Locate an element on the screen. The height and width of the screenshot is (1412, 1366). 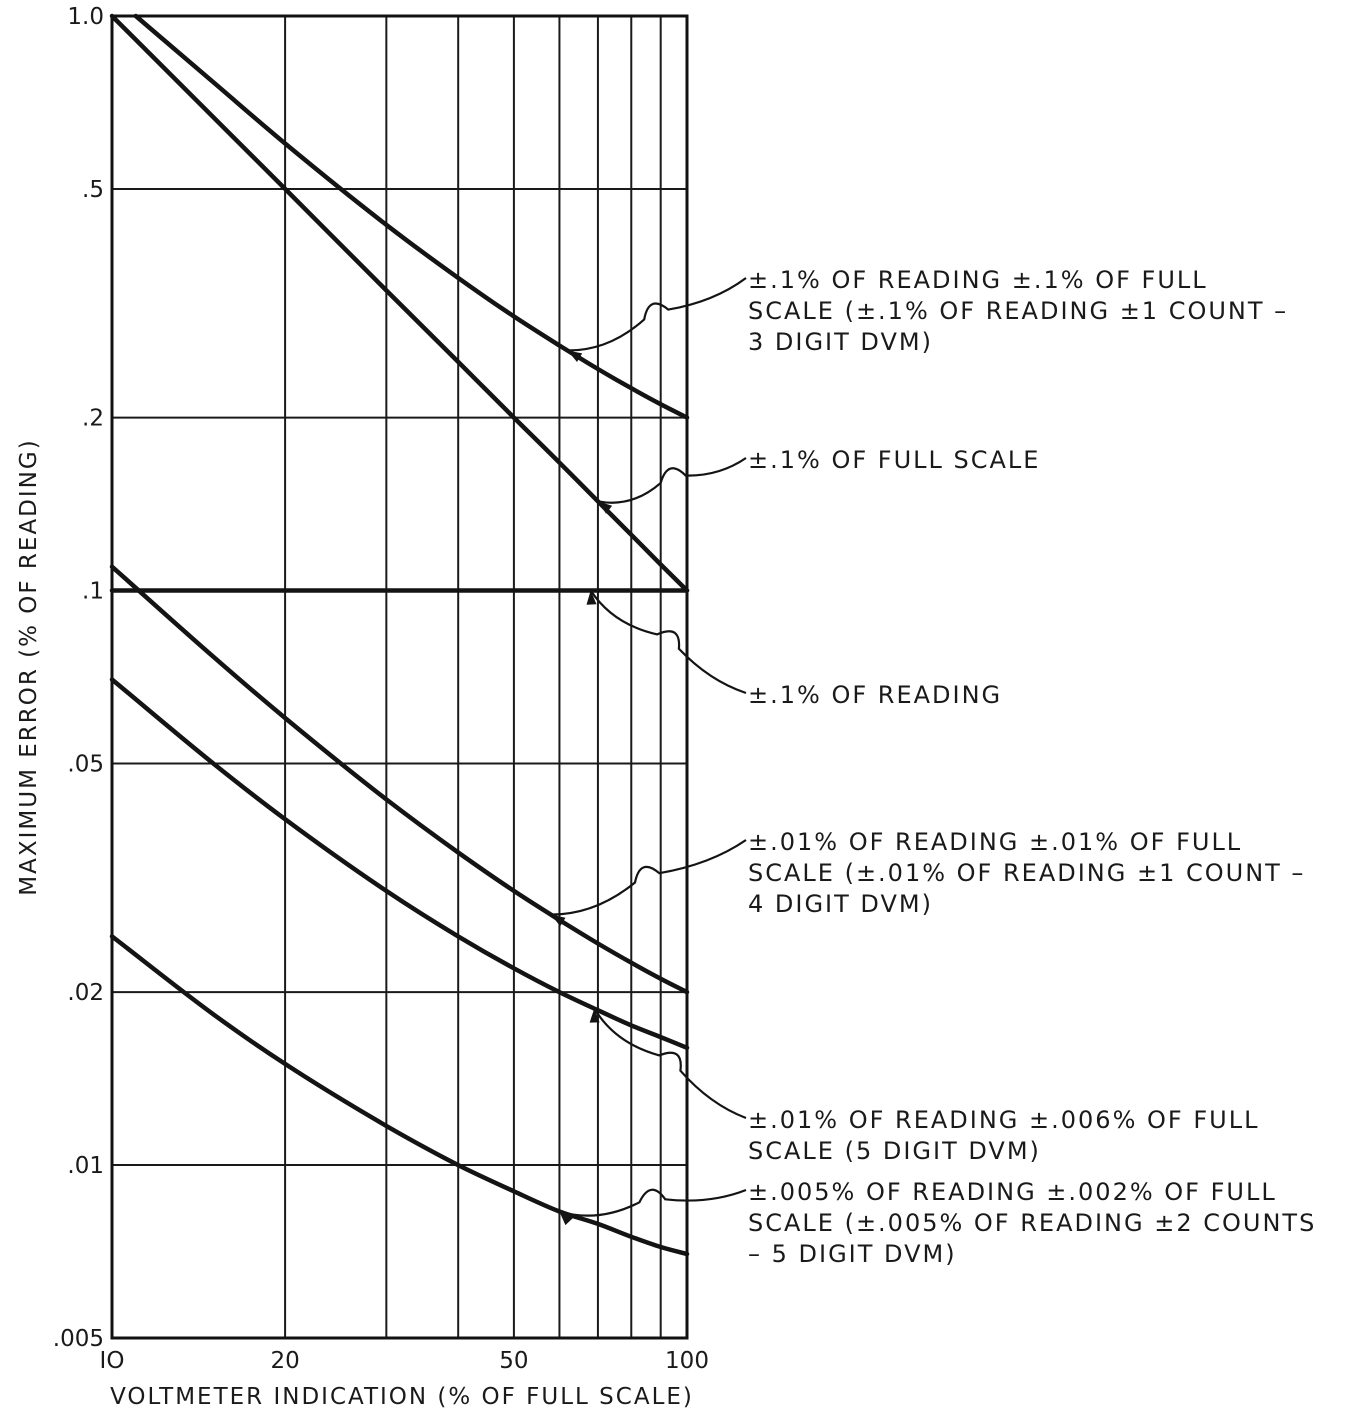
y-tick-label-0: .005 is located at coordinates (78, 1339).